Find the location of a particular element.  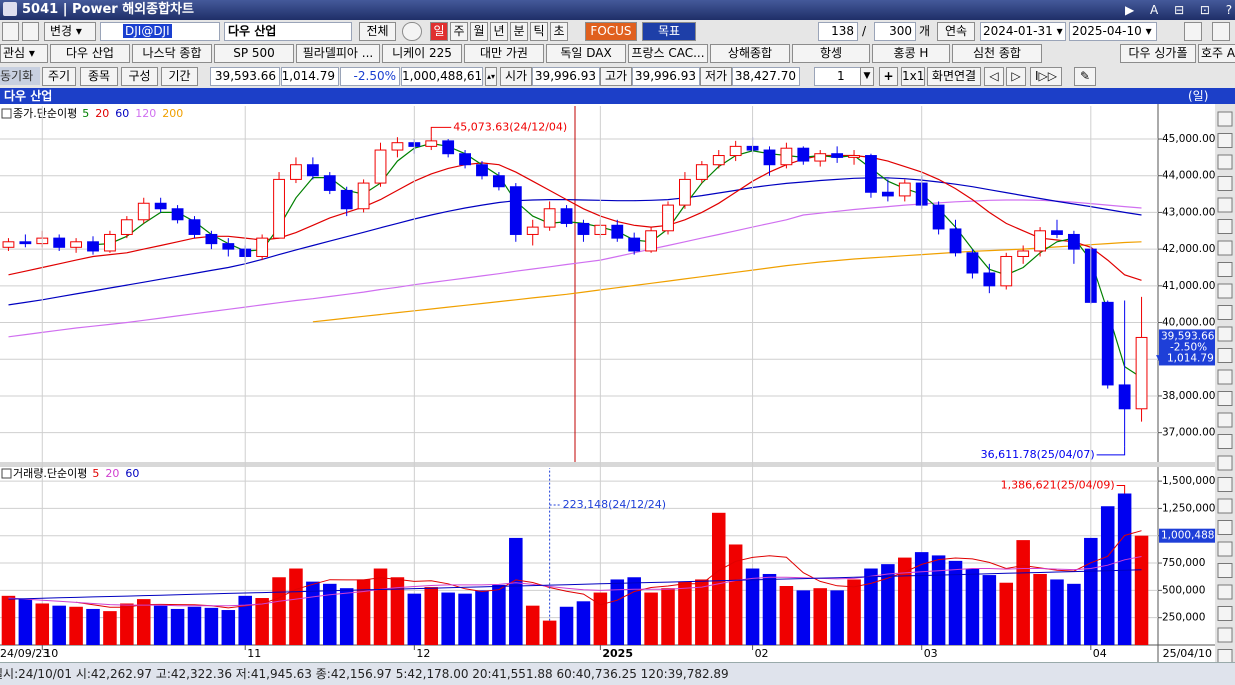

focus-button: FOCUS is located at coordinates (611, 31).